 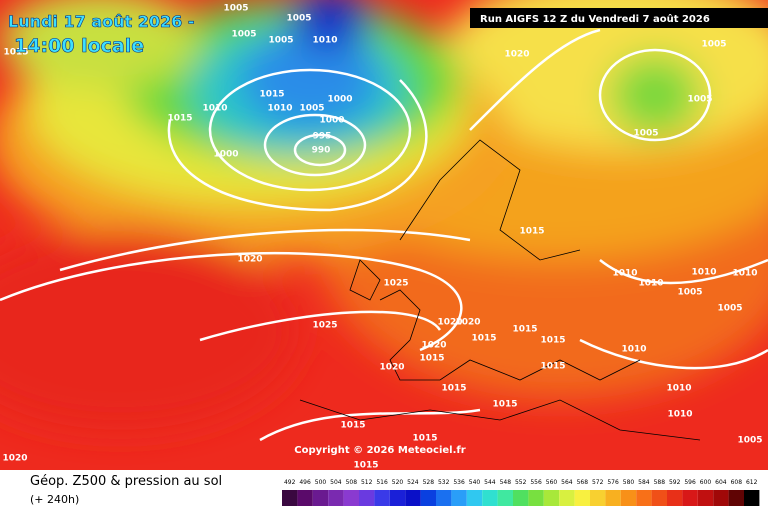 I want to click on legend-lead: (+ 240h), so click(x=54, y=499).